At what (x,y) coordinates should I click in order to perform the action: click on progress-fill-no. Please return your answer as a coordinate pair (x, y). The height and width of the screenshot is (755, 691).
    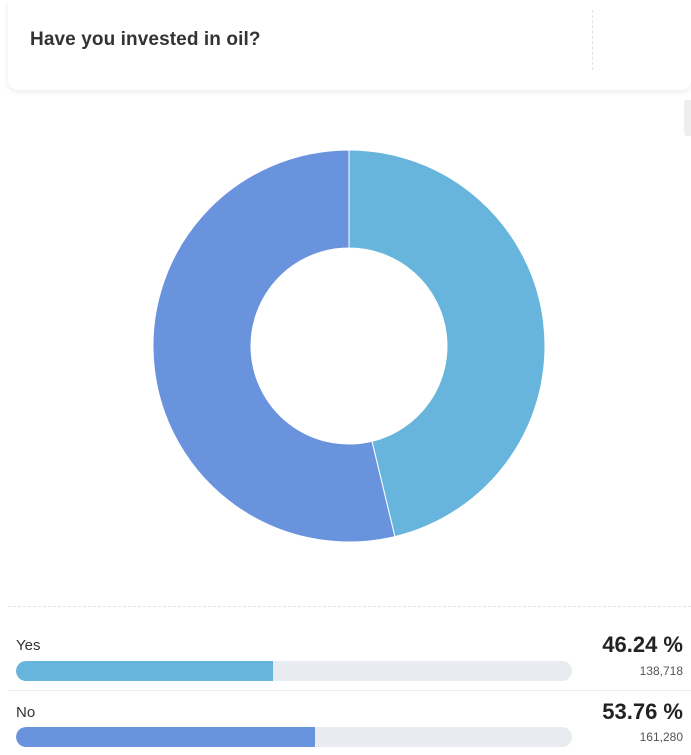
    Looking at the image, I should click on (165, 737).